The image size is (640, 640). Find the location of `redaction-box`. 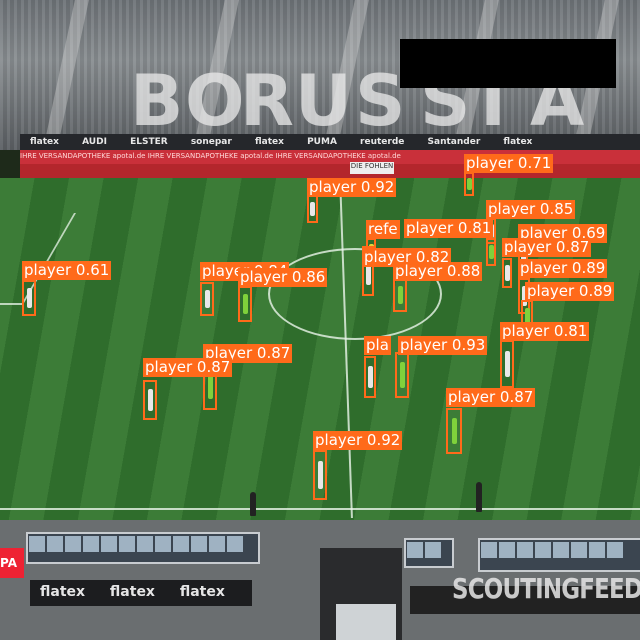

redaction-box is located at coordinates (508, 63).